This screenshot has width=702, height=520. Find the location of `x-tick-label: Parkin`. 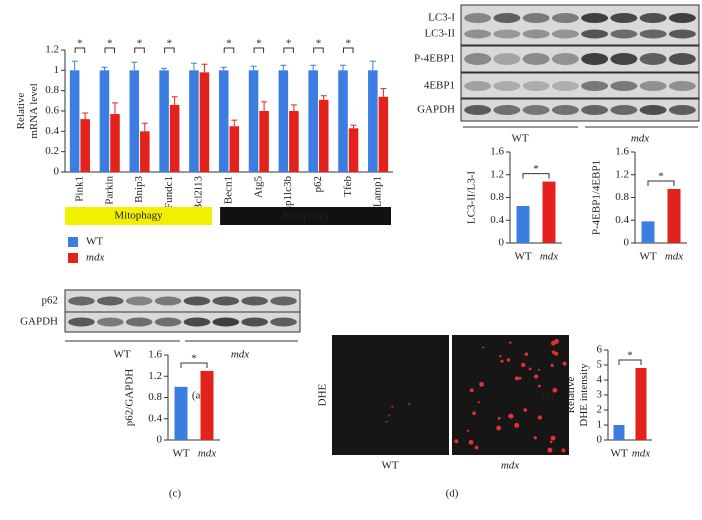

x-tick-label: Parkin is located at coordinates (109, 190).